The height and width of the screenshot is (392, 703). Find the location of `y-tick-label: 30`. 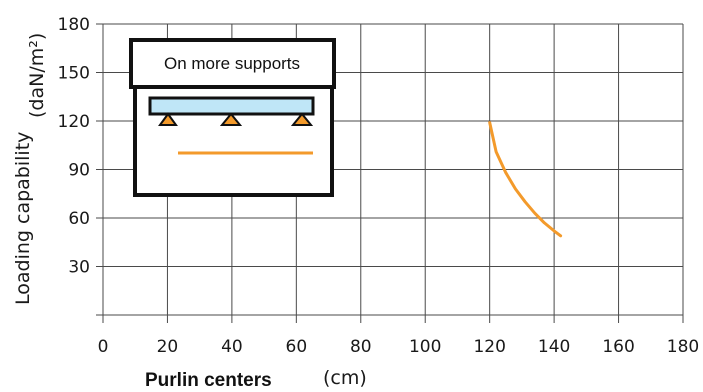

y-tick-label: 30 is located at coordinates (79, 268).